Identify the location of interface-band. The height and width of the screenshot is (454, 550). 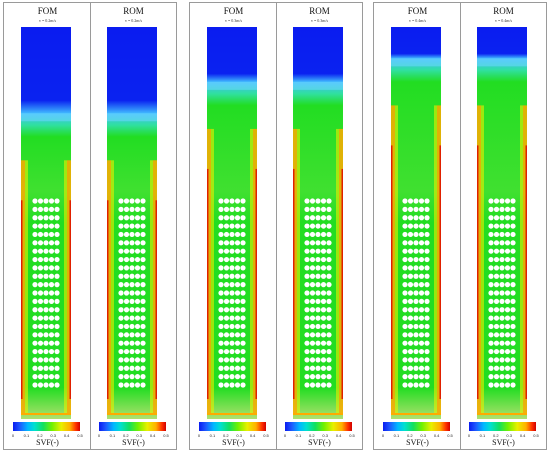
(416, 62).